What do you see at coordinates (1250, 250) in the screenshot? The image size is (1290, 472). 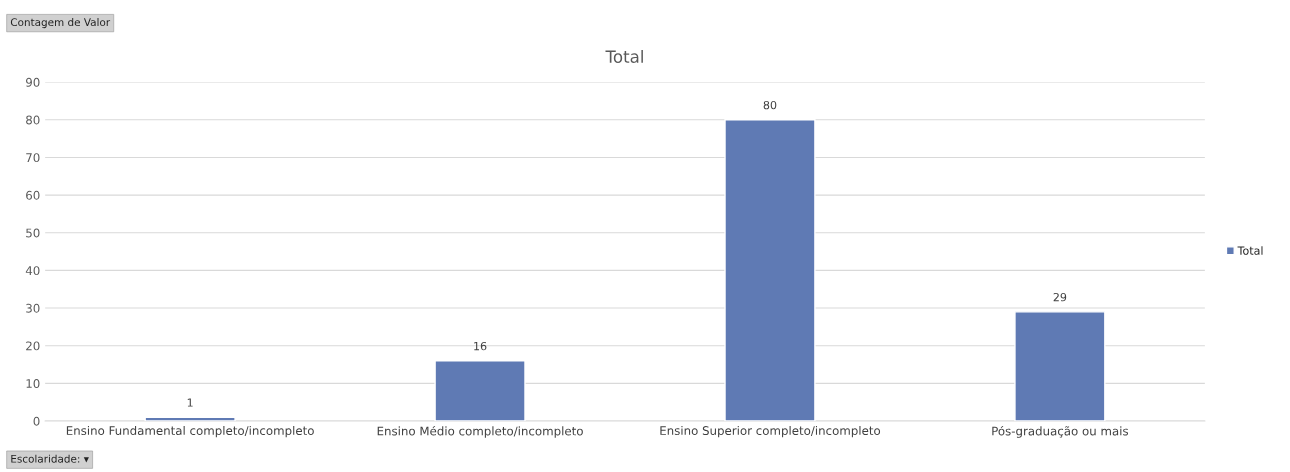 I see `legend-label: Total` at bounding box center [1250, 250].